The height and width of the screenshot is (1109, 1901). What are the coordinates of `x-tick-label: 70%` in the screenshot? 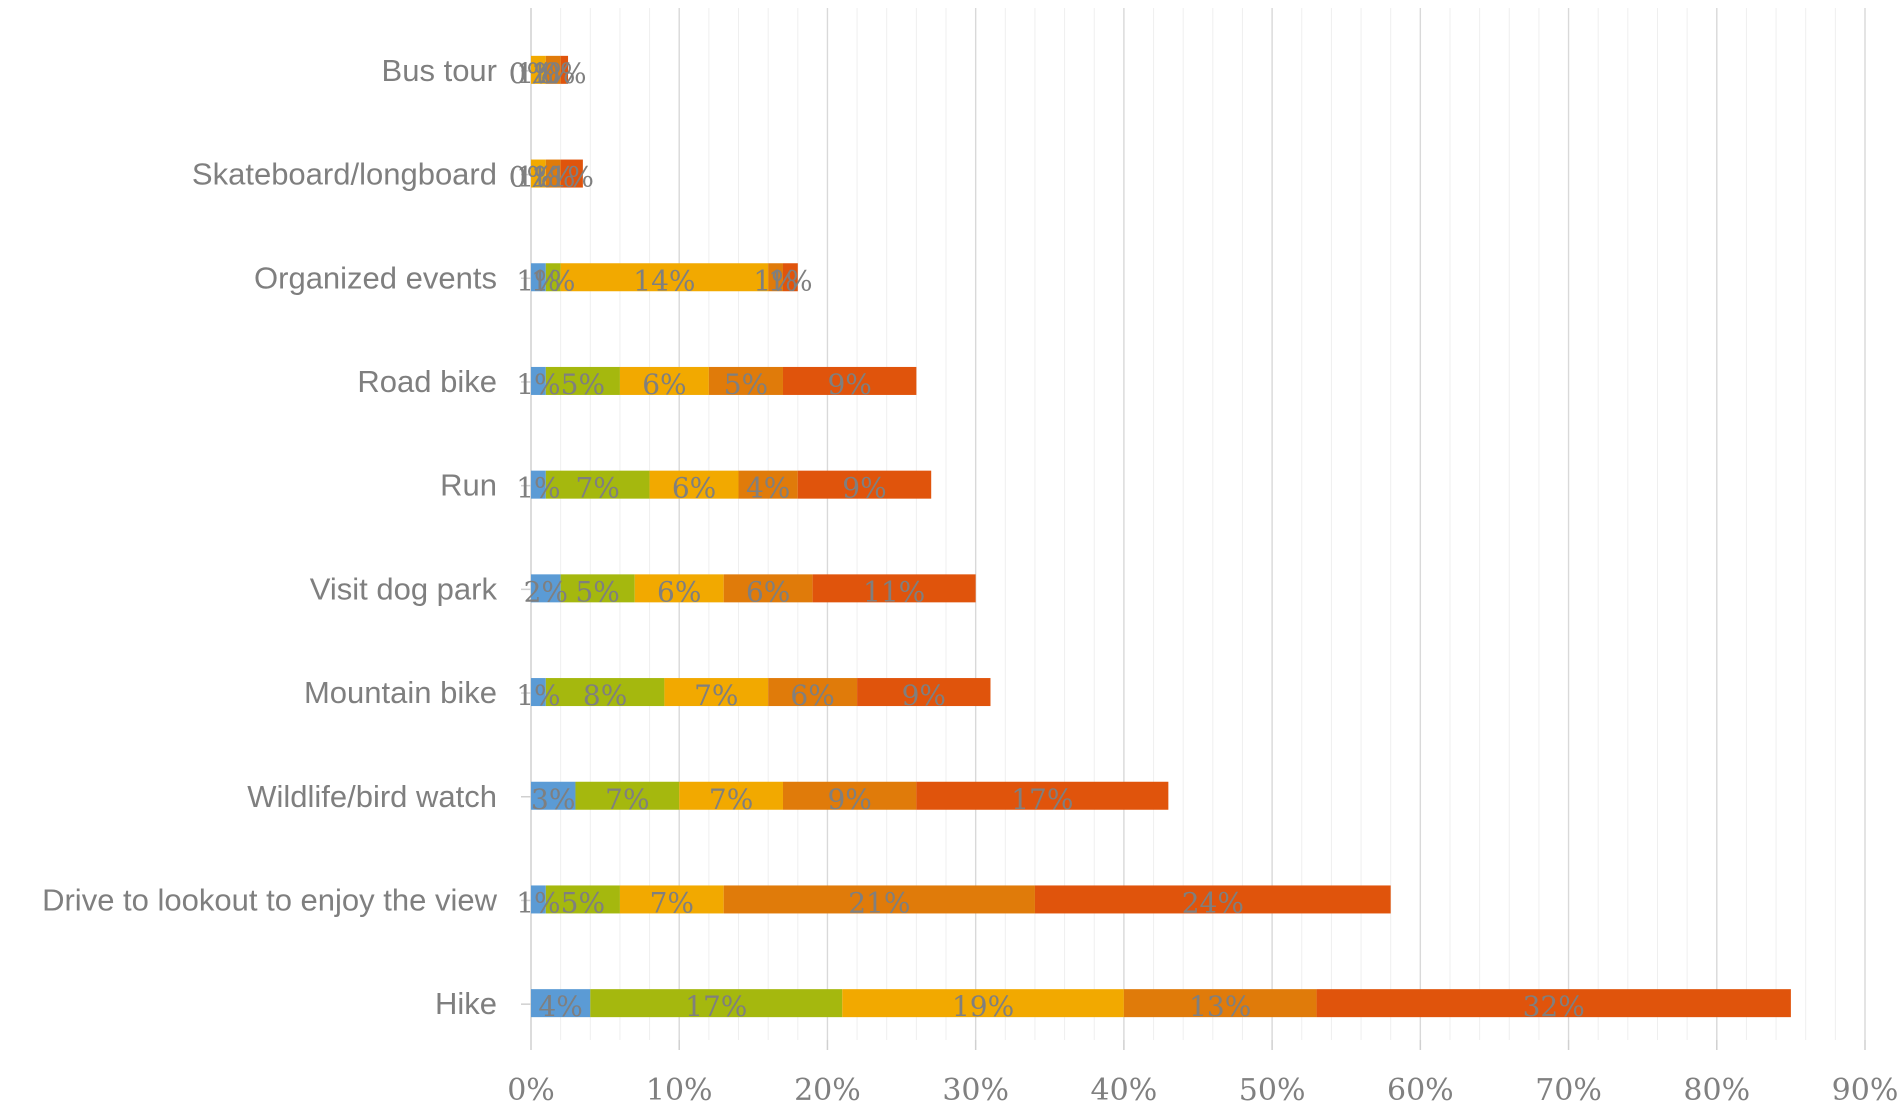 It's located at (1568, 1090).